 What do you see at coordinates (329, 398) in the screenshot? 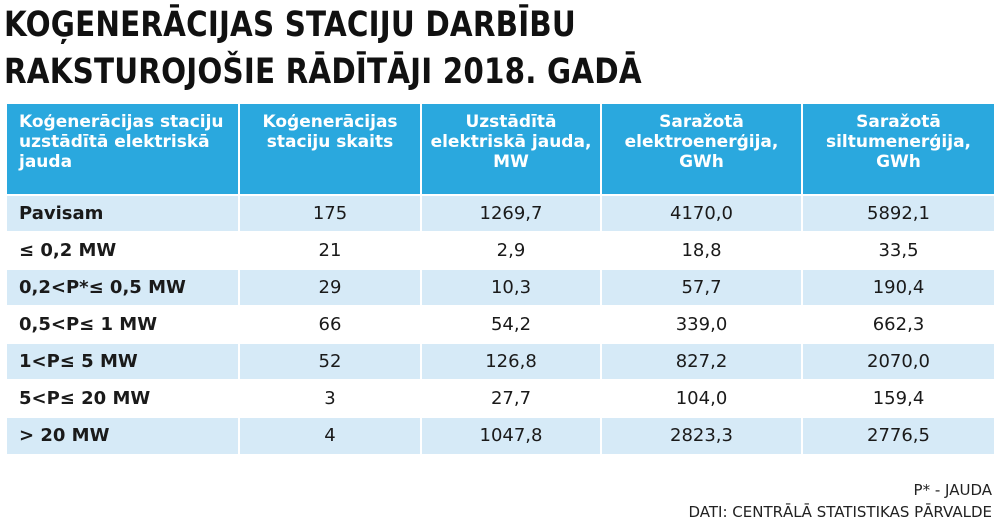
I see `station-count-cell: 3` at bounding box center [329, 398].